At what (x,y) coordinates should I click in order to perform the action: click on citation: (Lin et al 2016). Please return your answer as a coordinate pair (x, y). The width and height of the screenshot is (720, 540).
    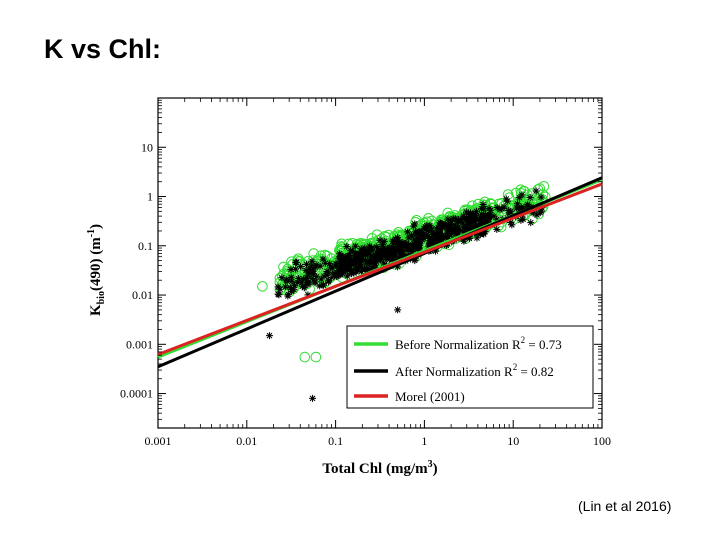
    Looking at the image, I should click on (625, 506).